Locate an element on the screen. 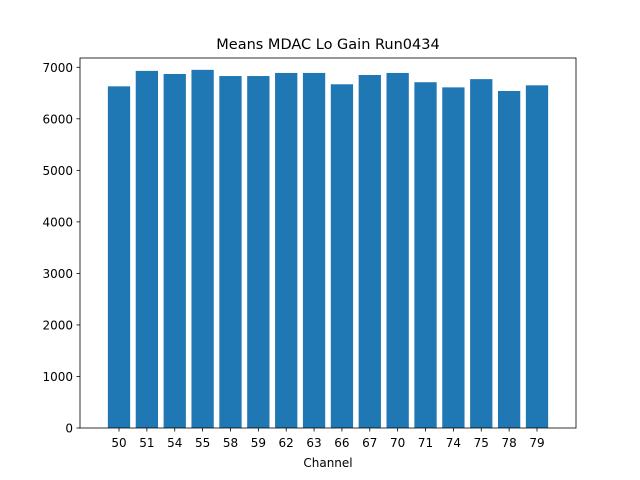 The height and width of the screenshot is (480, 640). x-tick-label: 79 is located at coordinates (536, 443).